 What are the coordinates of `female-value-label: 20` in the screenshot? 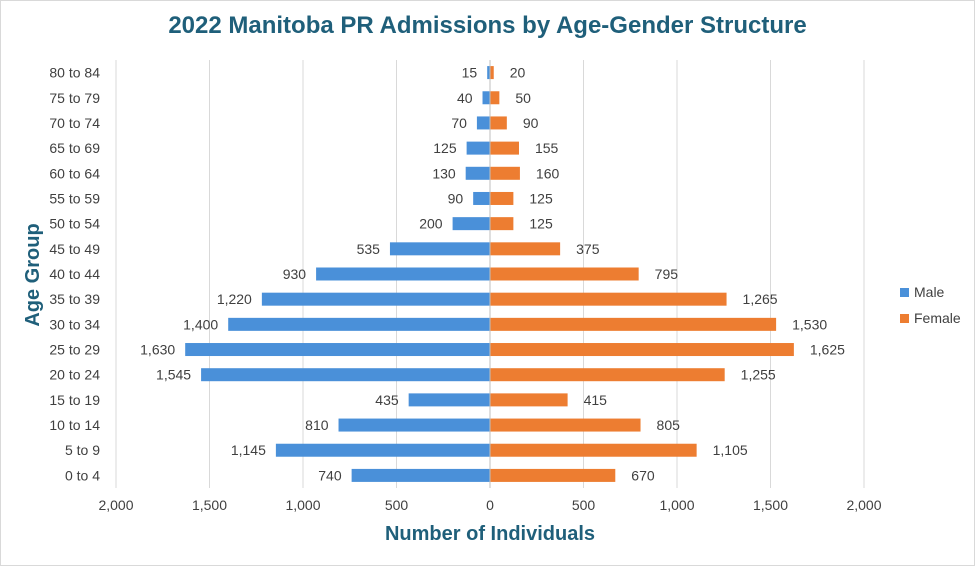 It's located at (518, 73).